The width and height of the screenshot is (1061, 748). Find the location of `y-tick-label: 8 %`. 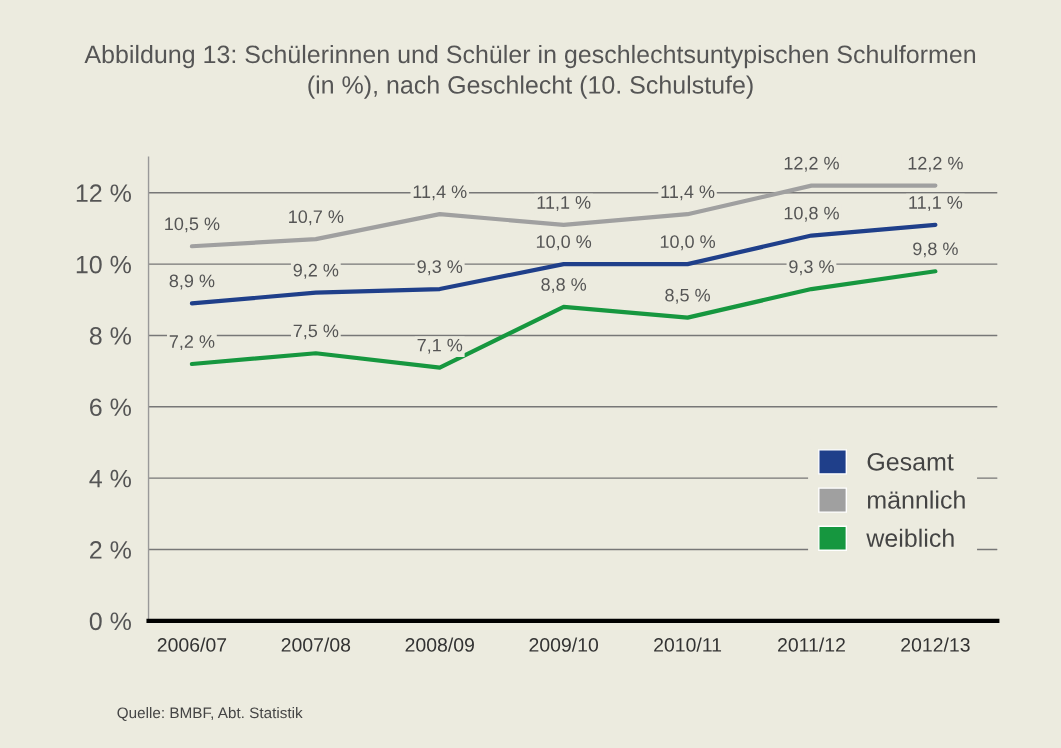

y-tick-label: 8 % is located at coordinates (110, 336).